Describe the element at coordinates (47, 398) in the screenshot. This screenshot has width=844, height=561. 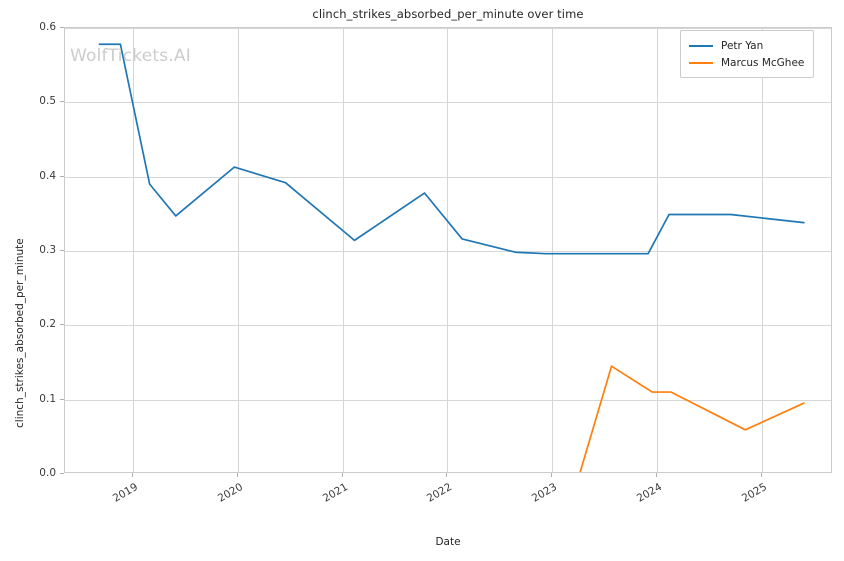
I see `y-tick-label: 0.1` at that location.